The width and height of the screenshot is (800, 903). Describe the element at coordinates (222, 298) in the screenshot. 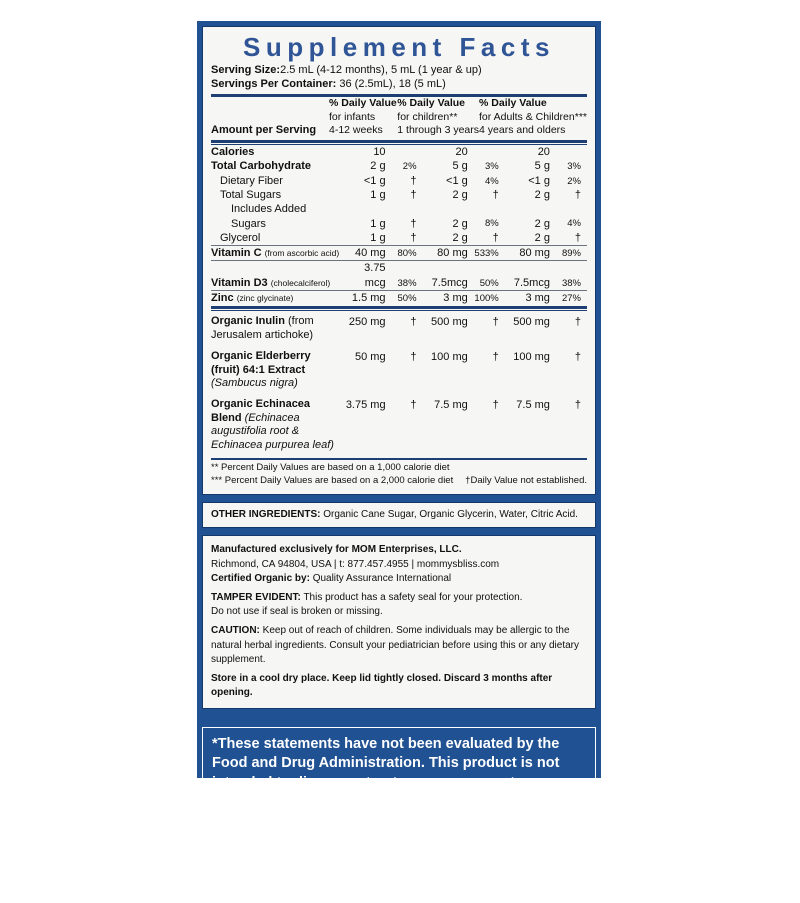

I see `nutrient-name: Zinc` at that location.